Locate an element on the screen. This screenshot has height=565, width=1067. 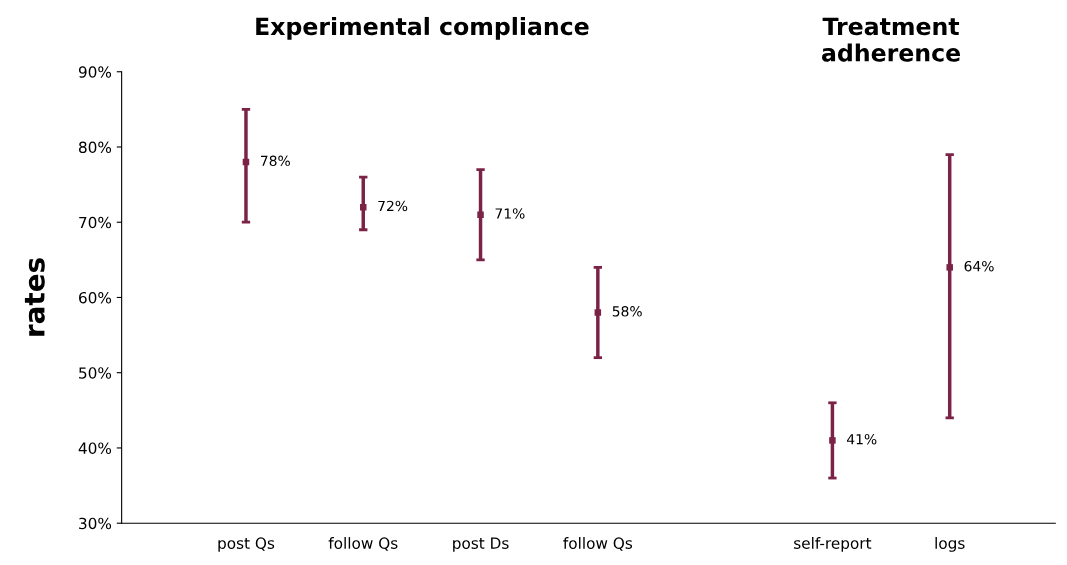
y-tick-label: 60% is located at coordinates (95, 297).